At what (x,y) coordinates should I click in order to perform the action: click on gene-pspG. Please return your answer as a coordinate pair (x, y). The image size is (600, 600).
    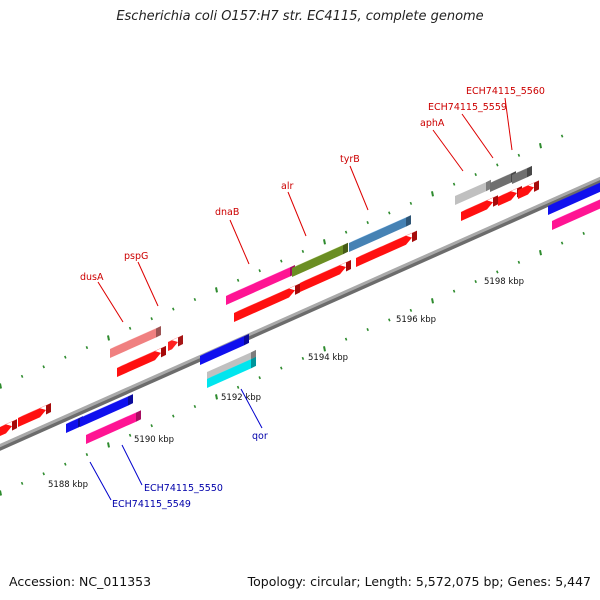
    Looking at the image, I should click on (175, 343).